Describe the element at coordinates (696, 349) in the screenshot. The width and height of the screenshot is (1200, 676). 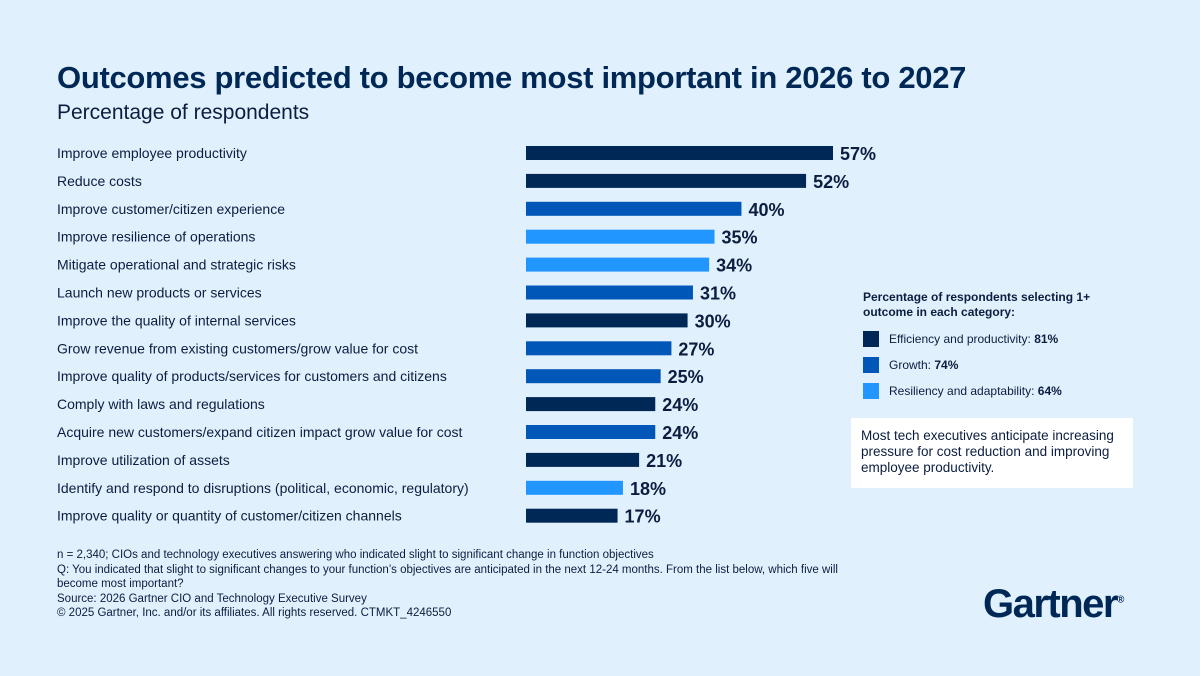
I see `value-label: 27%` at that location.